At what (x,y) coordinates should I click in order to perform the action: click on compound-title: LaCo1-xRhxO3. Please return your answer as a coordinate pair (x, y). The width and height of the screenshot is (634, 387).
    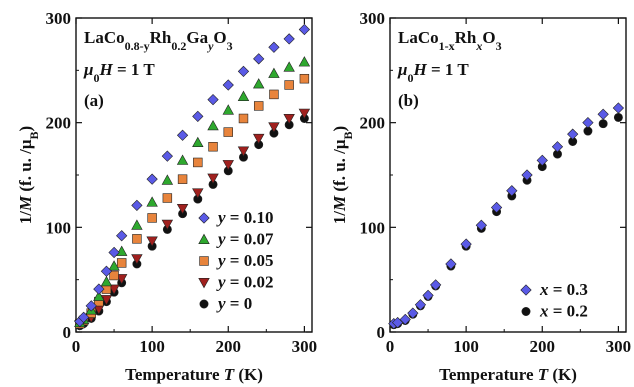
    Looking at the image, I should click on (450, 40).